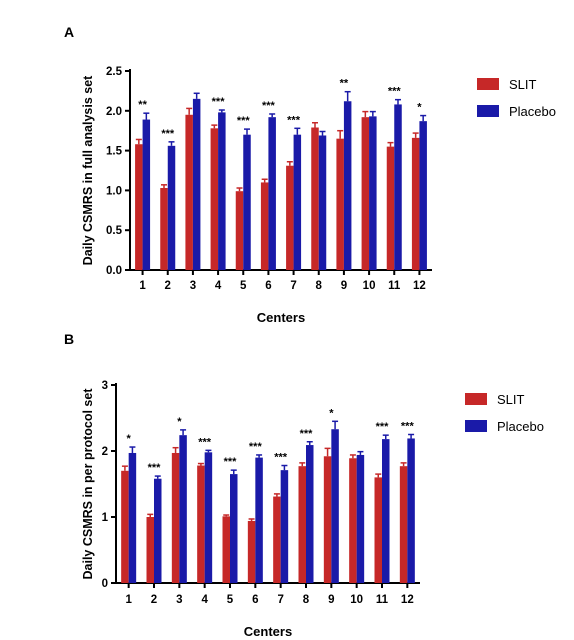  What do you see at coordinates (88, 170) in the screenshot?
I see `y-axis-label: Daily CSMRS in full analysis set` at bounding box center [88, 170].